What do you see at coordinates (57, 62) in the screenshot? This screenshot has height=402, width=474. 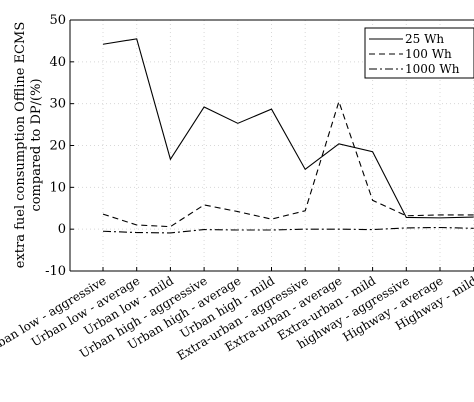 I see `y-tick-label: 40` at bounding box center [57, 62].